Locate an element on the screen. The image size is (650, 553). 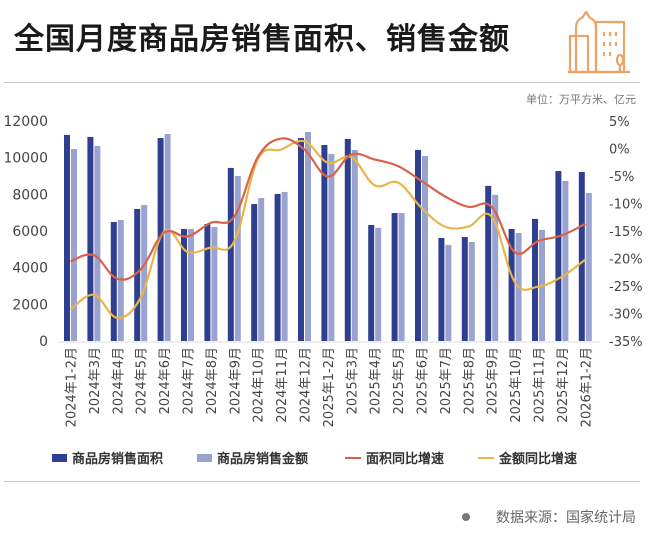
y-axis-tick: 4000 is located at coordinates (30, 269).